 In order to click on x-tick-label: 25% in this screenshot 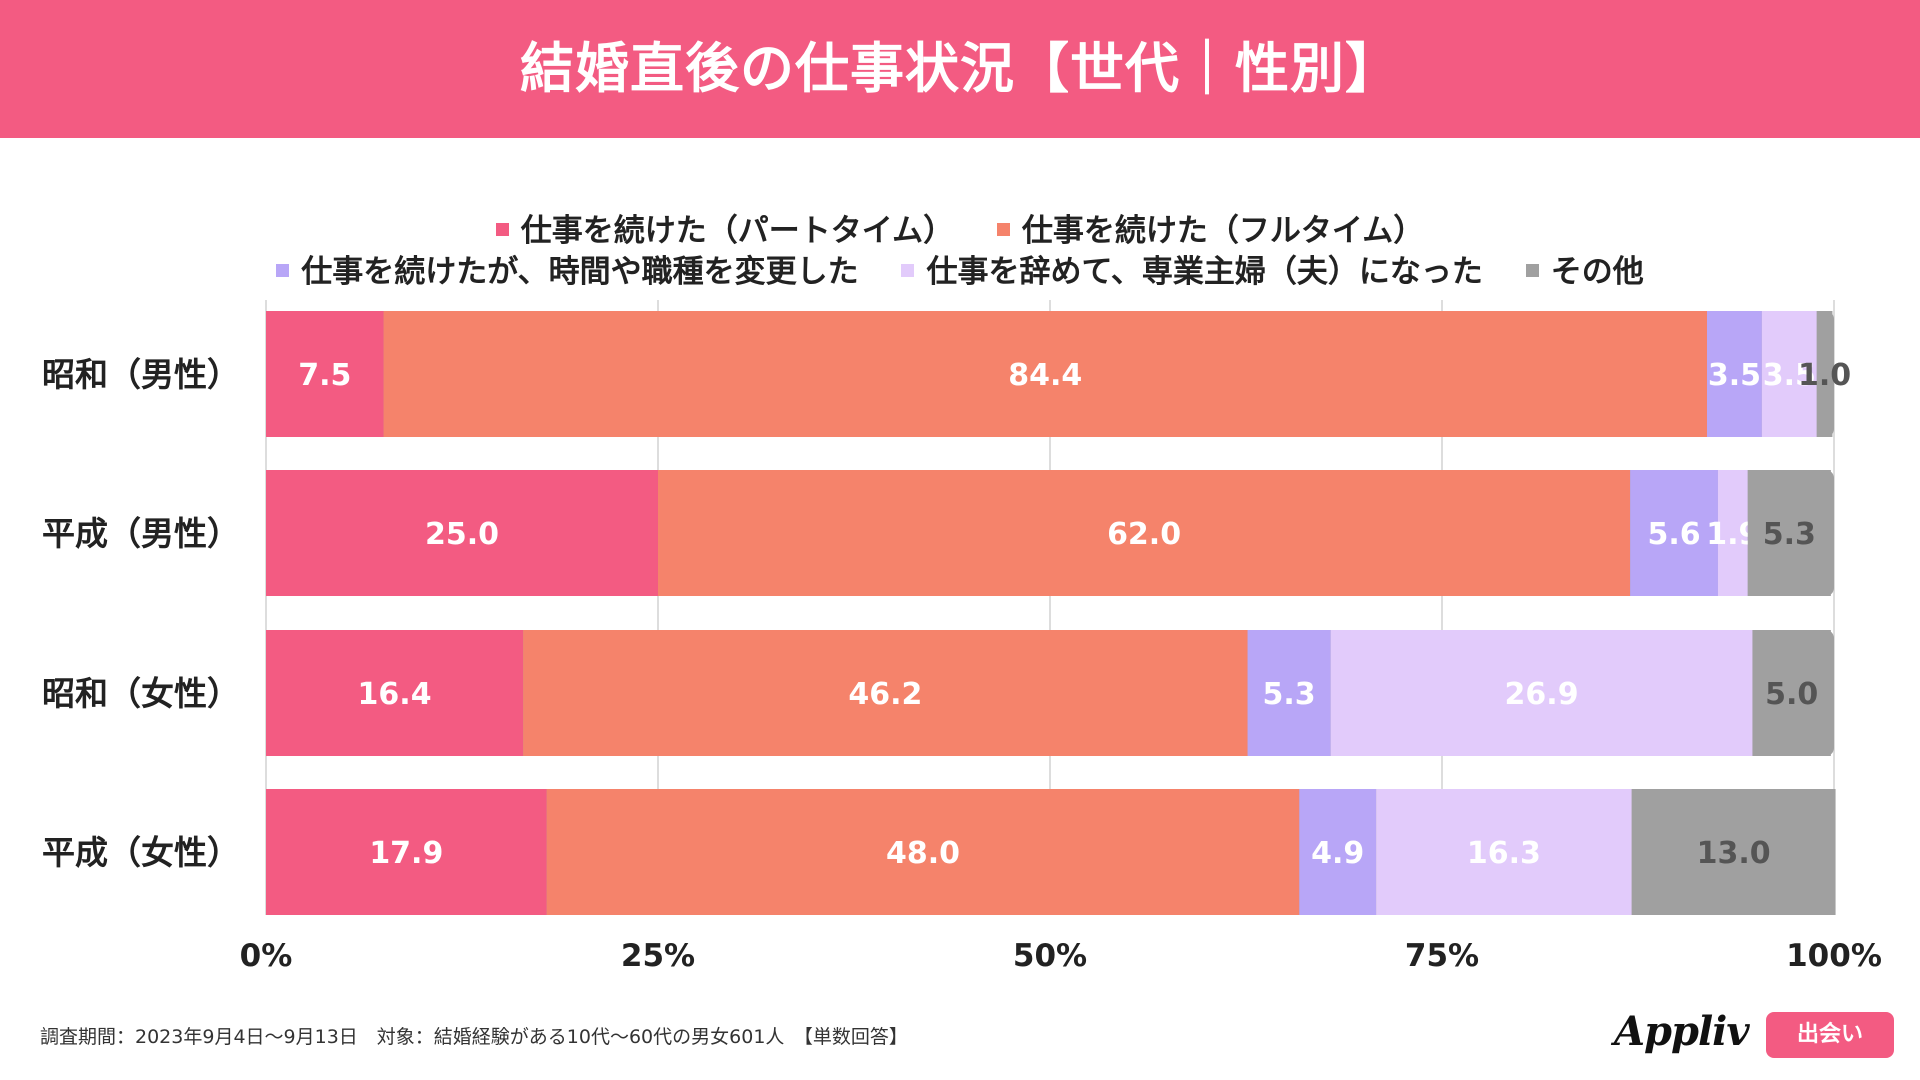, I will do `click(658, 956)`.